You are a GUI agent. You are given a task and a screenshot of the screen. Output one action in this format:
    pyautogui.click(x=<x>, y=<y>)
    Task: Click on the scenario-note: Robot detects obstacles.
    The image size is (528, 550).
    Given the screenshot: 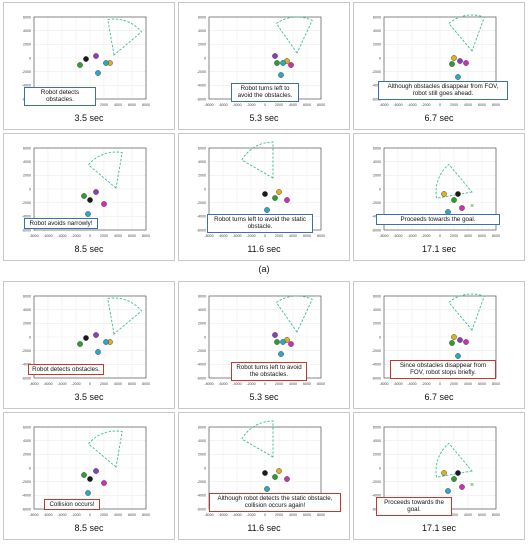 What is the action you would take?
    pyautogui.click(x=66, y=370)
    